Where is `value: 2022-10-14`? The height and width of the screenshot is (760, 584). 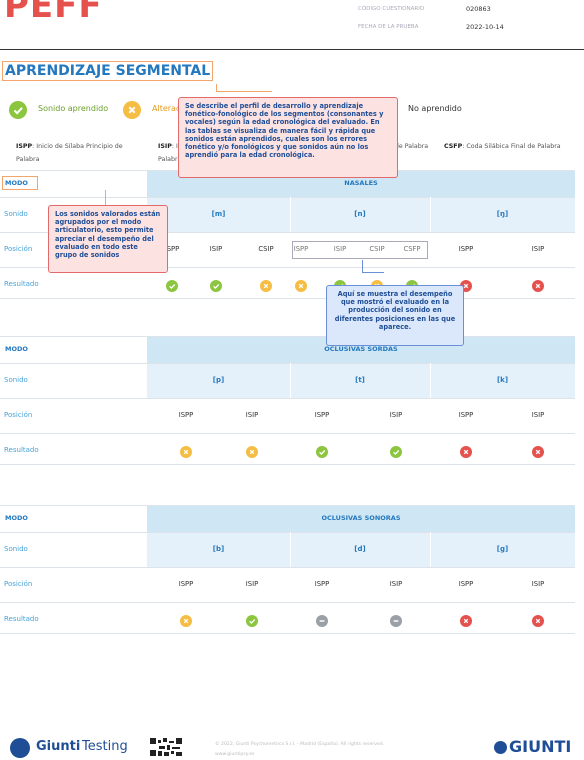
value: 2022-10-14 is located at coordinates (485, 27).